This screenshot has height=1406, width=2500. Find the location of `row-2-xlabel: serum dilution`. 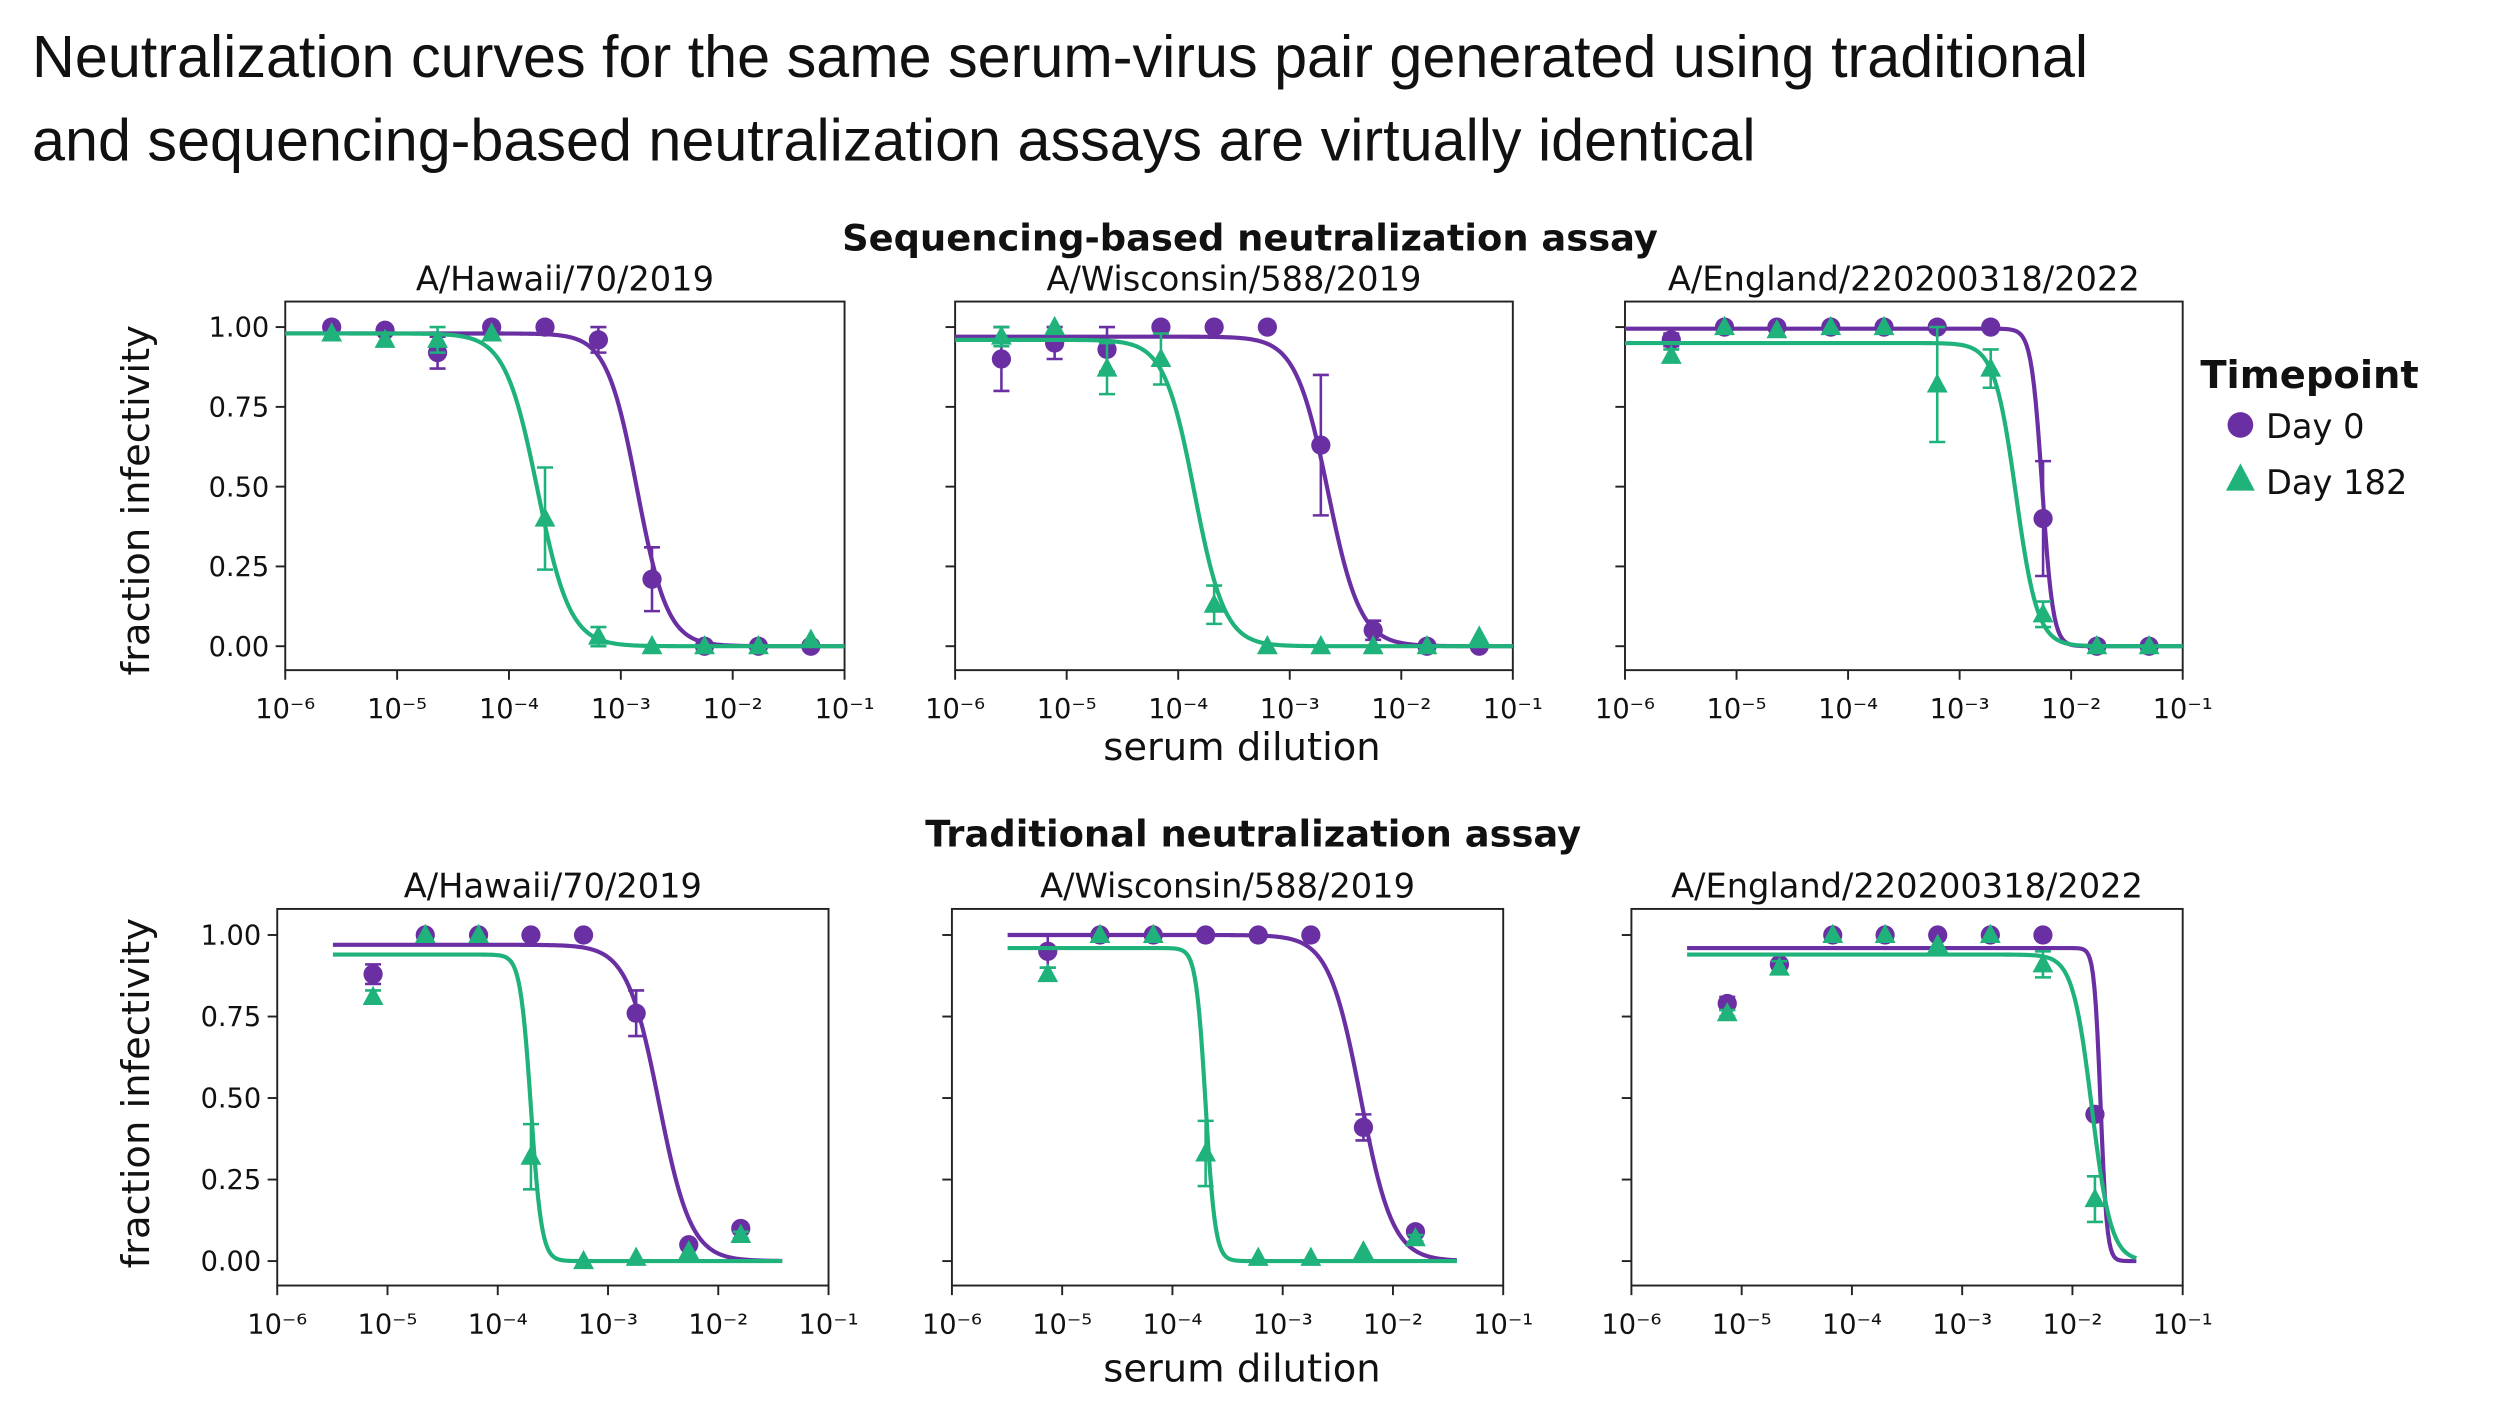

row-2-xlabel: serum dilution is located at coordinates (1241, 1369).